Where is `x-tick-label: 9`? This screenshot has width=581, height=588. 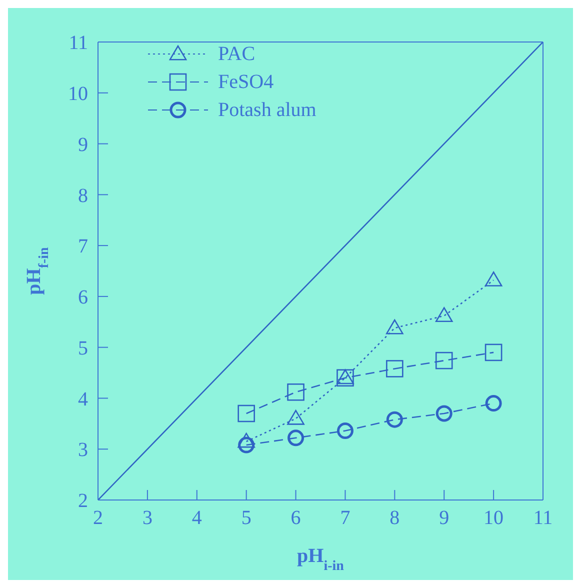 x-tick-label: 9 is located at coordinates (444, 518).